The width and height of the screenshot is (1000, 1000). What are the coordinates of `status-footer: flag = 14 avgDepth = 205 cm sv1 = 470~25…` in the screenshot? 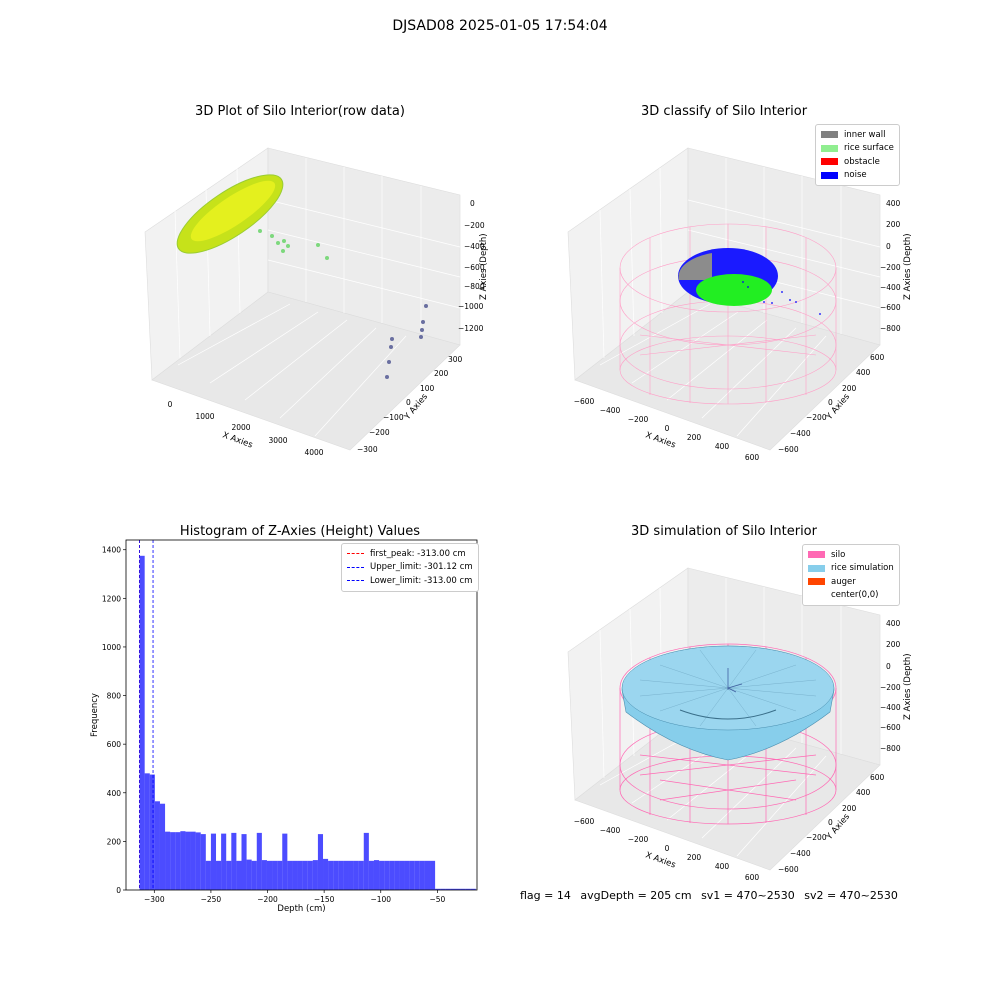 It's located at (712, 895).